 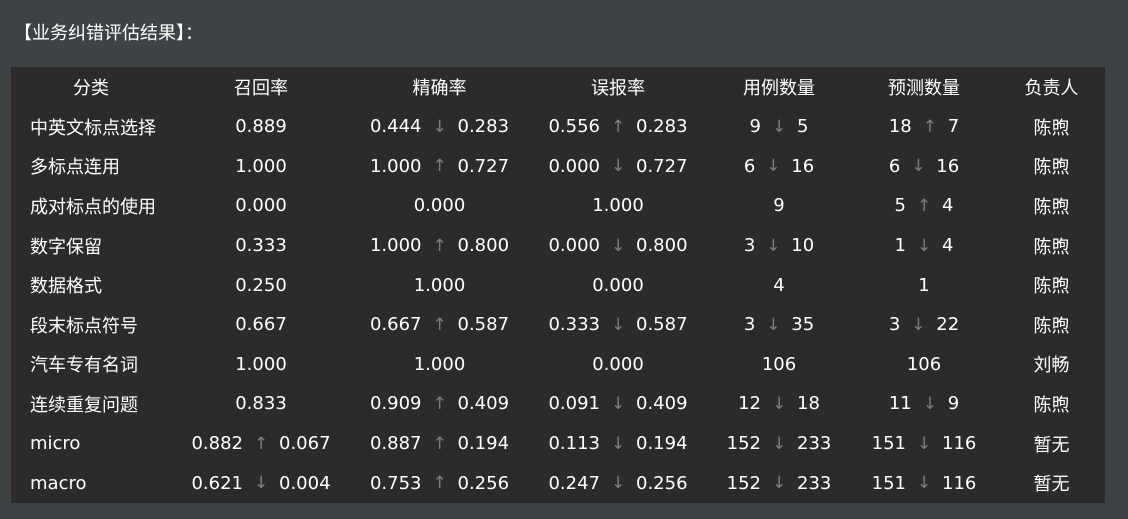 What do you see at coordinates (953, 127) in the screenshot?
I see `value-after: 7` at bounding box center [953, 127].